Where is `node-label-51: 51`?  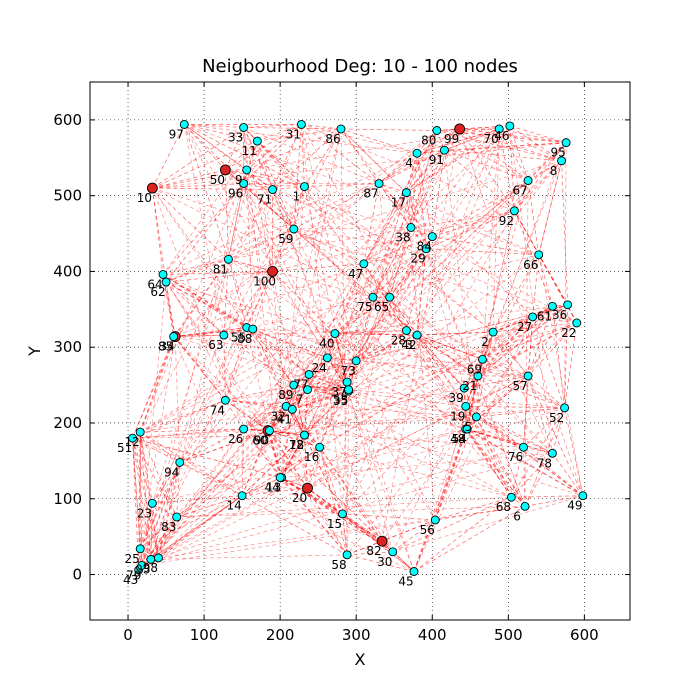
node-label-51: 51 is located at coordinates (124, 448).